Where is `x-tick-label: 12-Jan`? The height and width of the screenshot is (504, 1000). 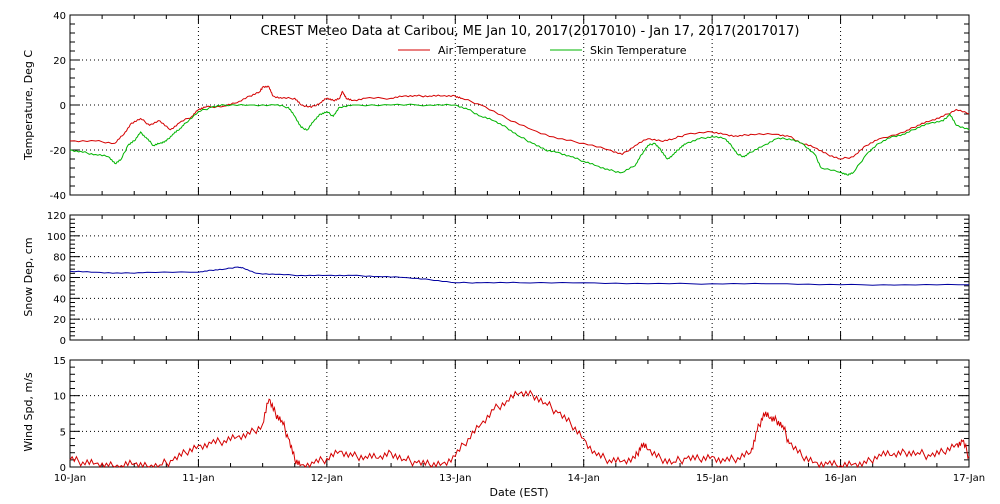 x-tick-label: 12-Jan is located at coordinates (327, 478).